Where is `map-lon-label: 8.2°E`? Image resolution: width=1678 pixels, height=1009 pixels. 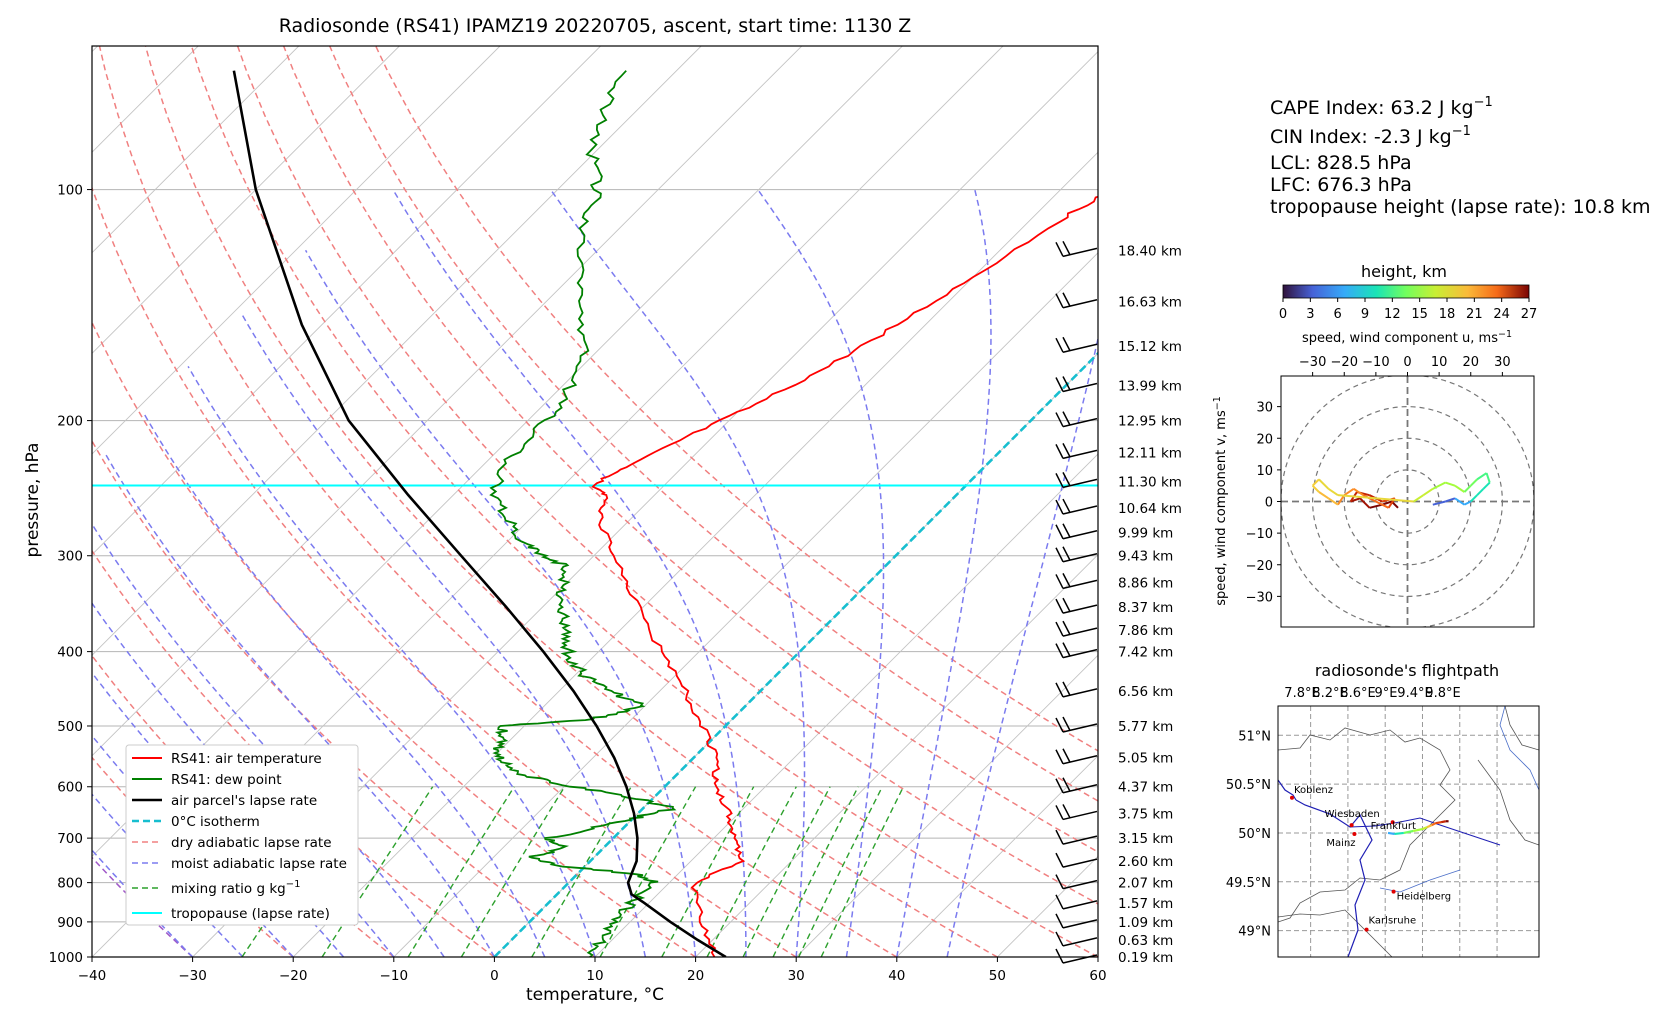
map-lon-label: 8.2°E is located at coordinates (1329, 693).